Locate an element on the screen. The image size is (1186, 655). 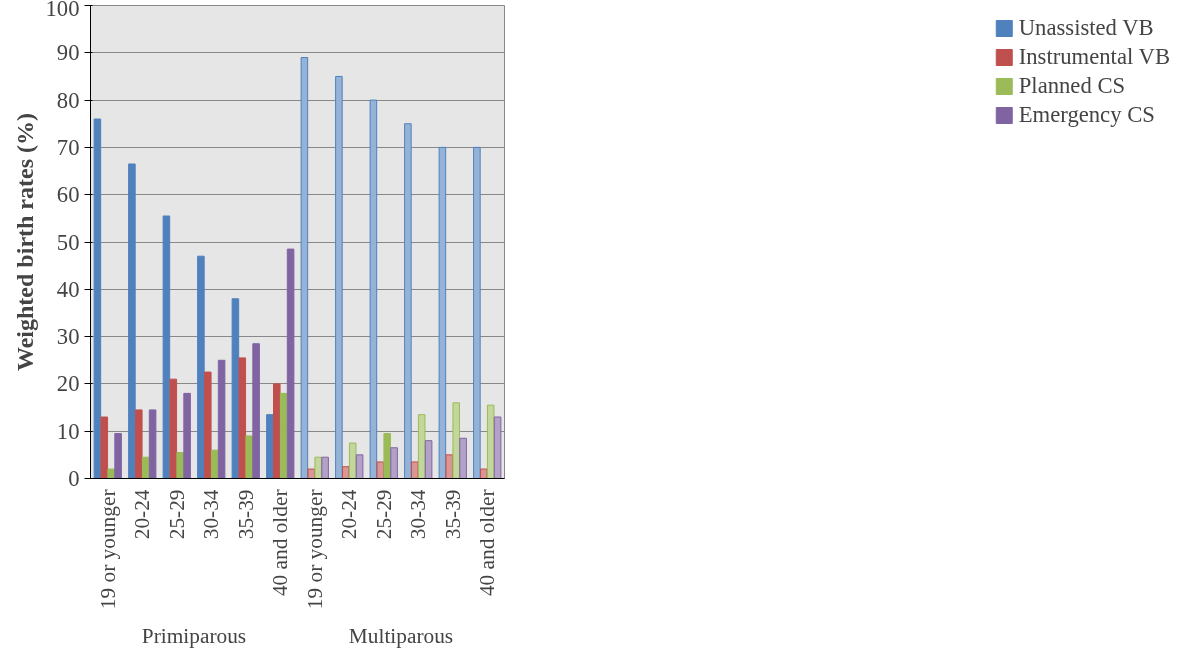
y-tick-label: 80 is located at coordinates (68, 100).